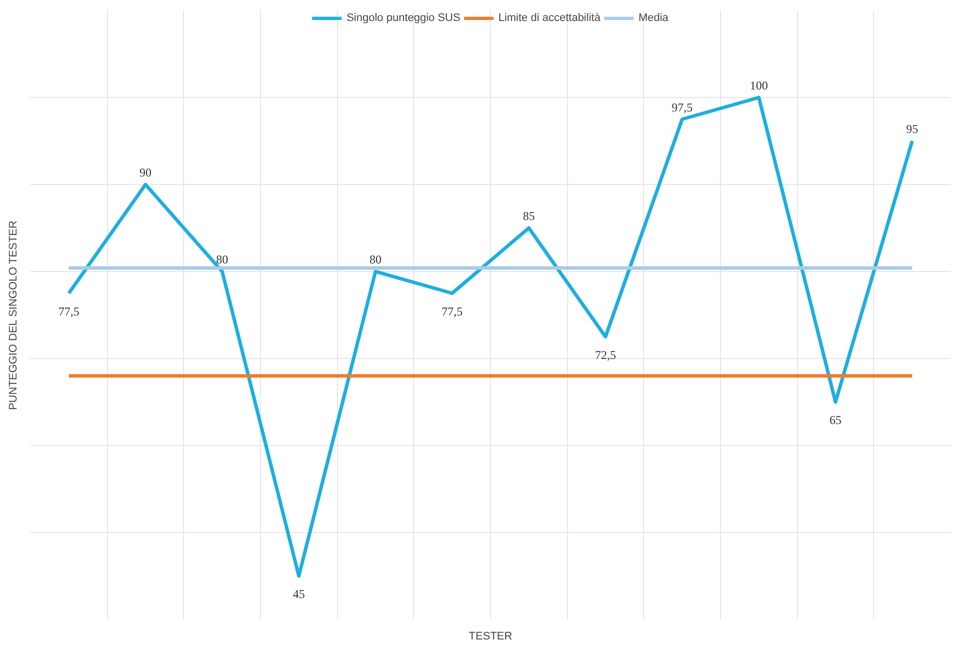 The image size is (959, 649). Describe the element at coordinates (549, 18) in the screenshot. I see `legend-label: Limite di accettabilità` at that location.